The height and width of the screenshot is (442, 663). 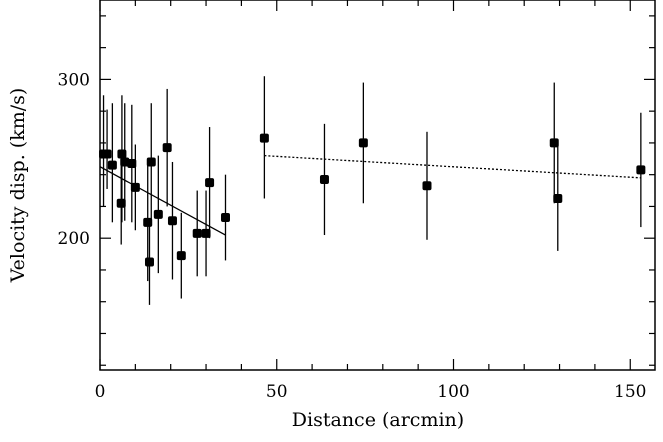 I want to click on x-axis-title: Distance (arcmin), so click(x=378, y=420).